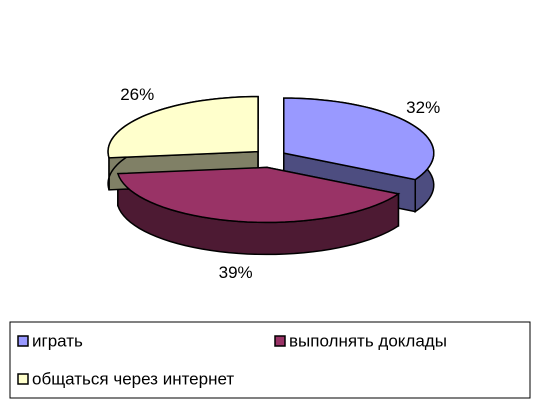 The image size is (540, 414). What do you see at coordinates (423, 107) in the screenshot?
I see `data-label: 32%` at bounding box center [423, 107].